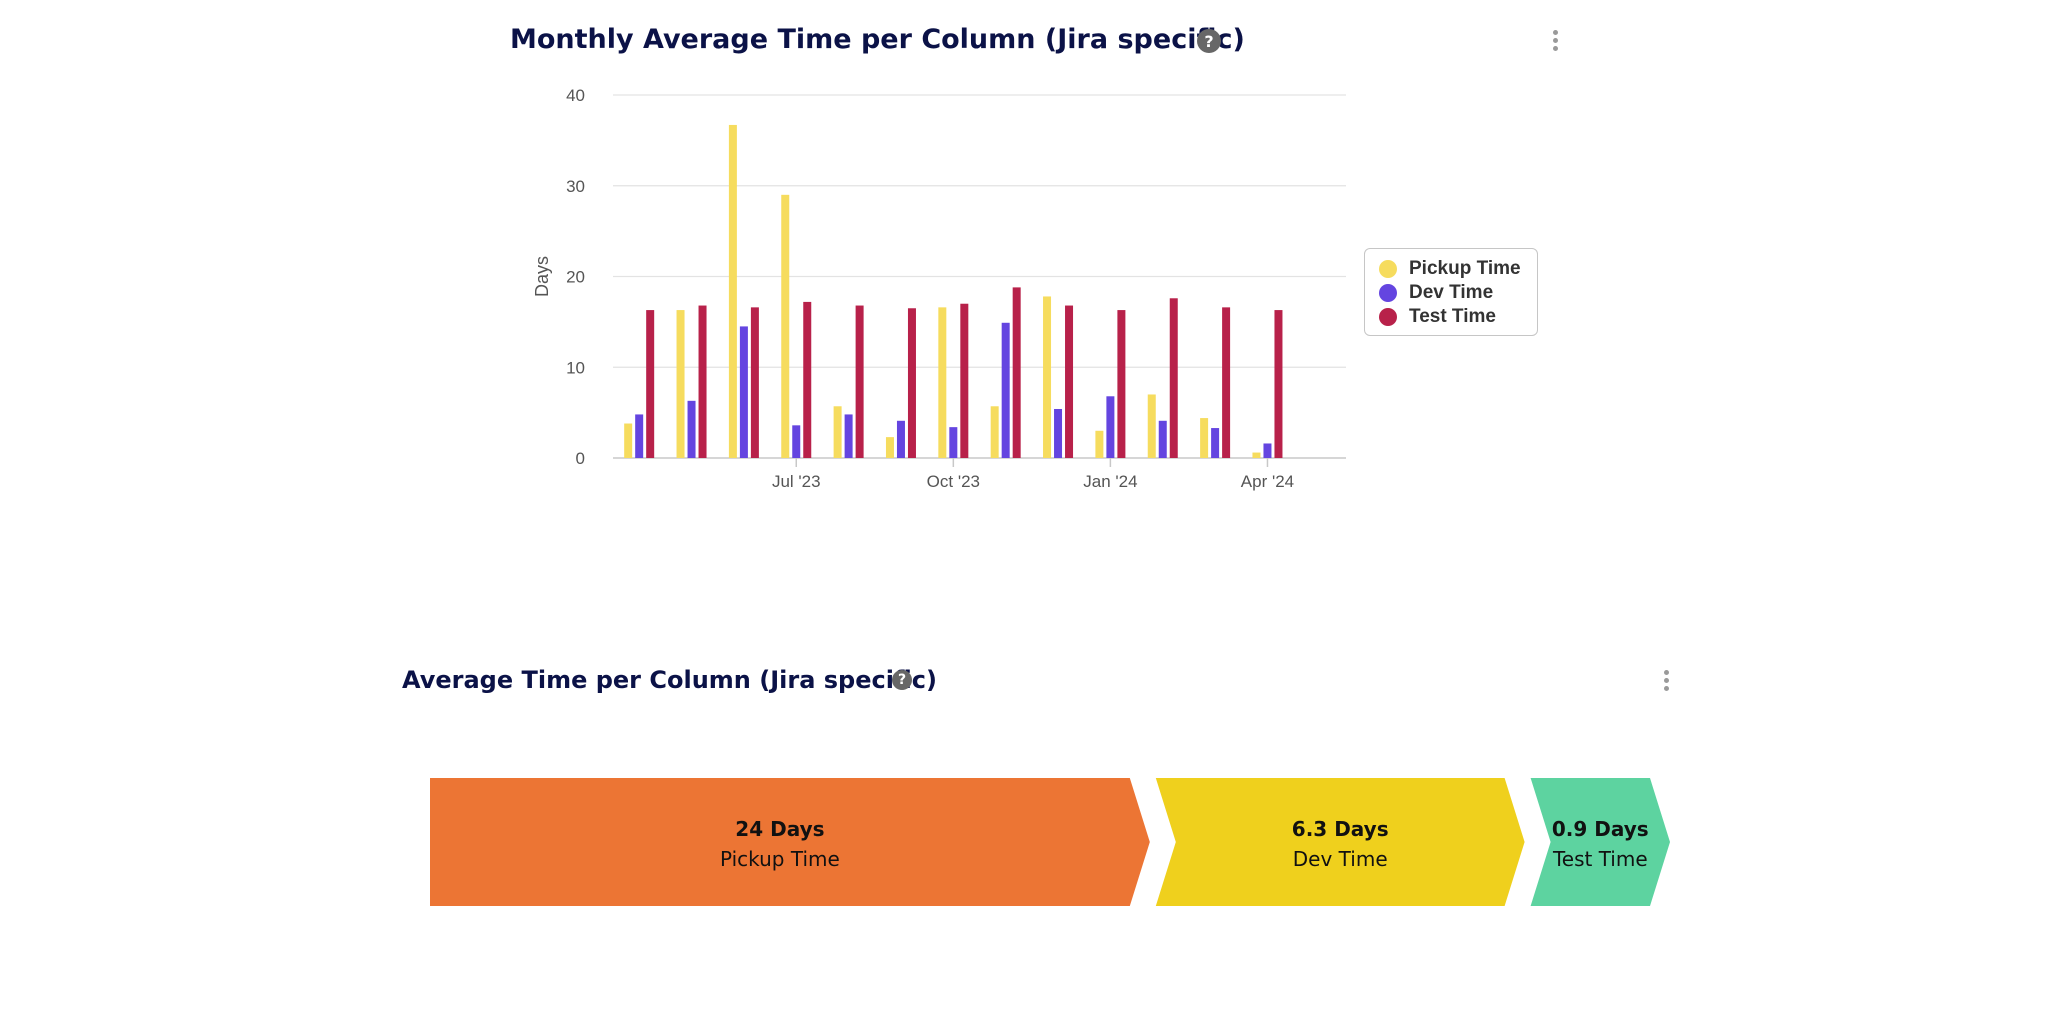 Image resolution: width=2048 pixels, height=1009 pixels. I want to click on chart-legend: Pickup Time Dev Time Test Time, so click(1451, 292).